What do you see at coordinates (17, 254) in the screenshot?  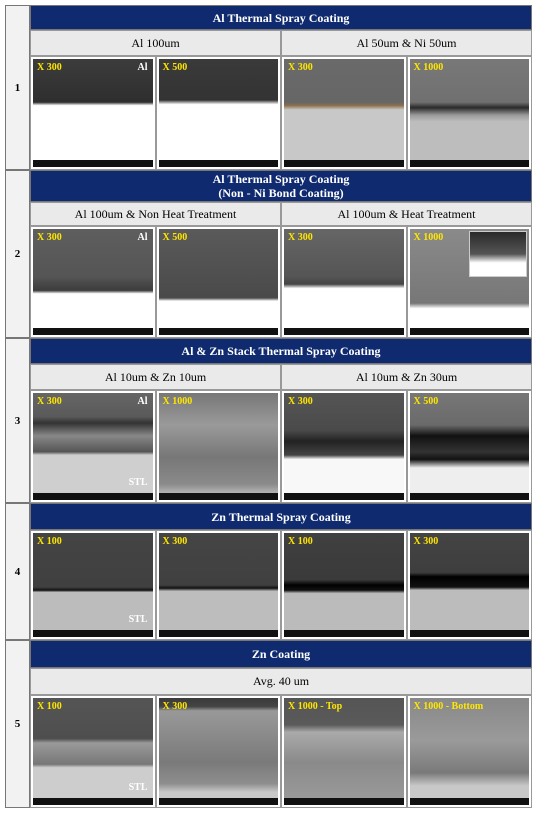 I see `row-number: 2` at bounding box center [17, 254].